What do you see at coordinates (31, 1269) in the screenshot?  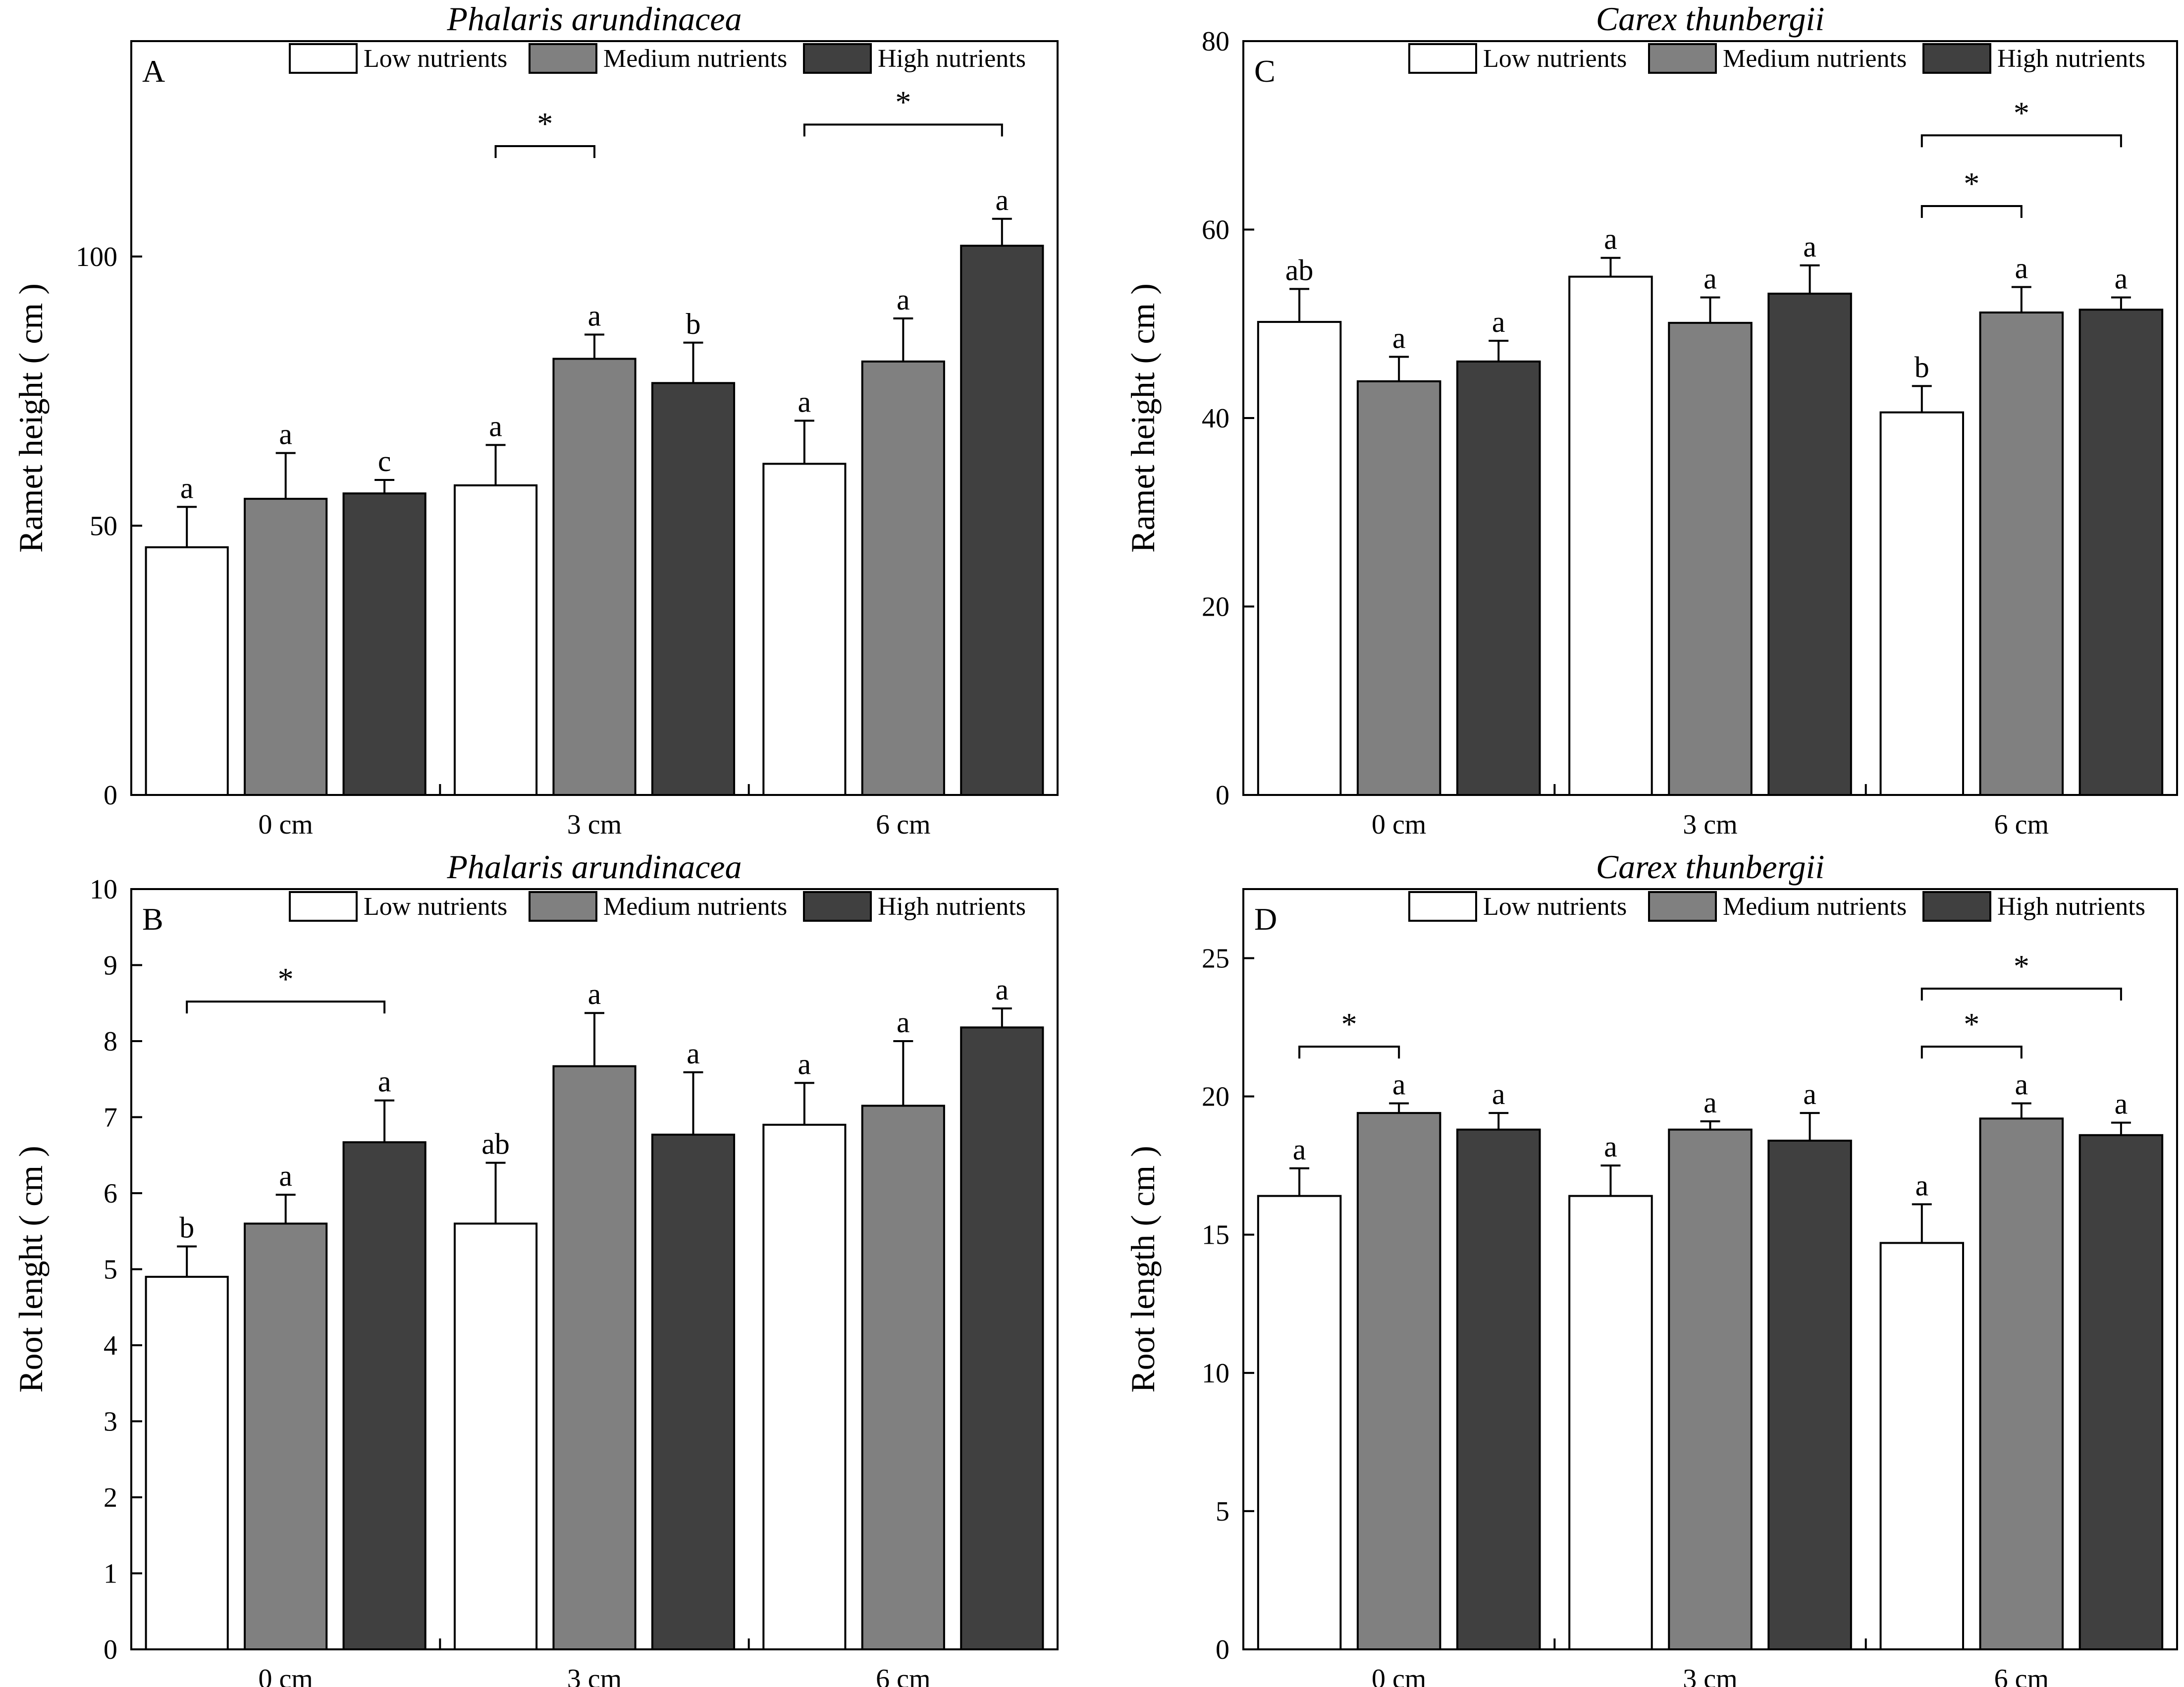 I see `y-axis-label: Root lenght ( cm )` at bounding box center [31, 1269].